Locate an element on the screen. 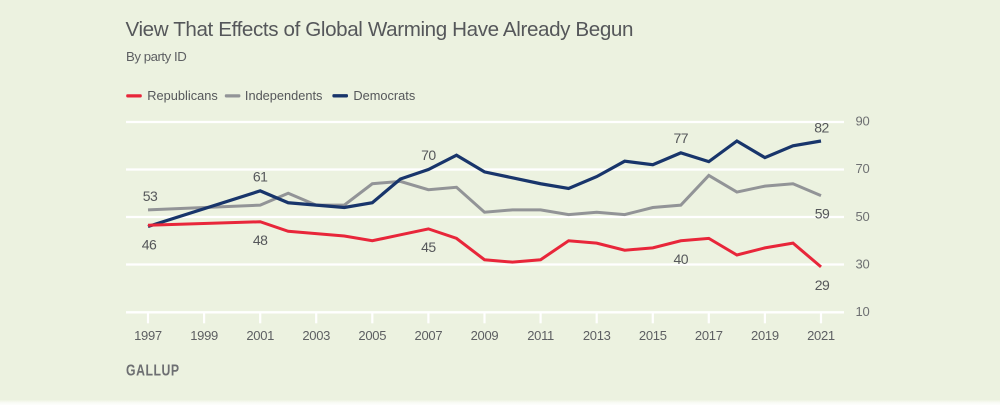 Image resolution: width=1000 pixels, height=410 pixels. svg-text: 29 is located at coordinates (822, 285).